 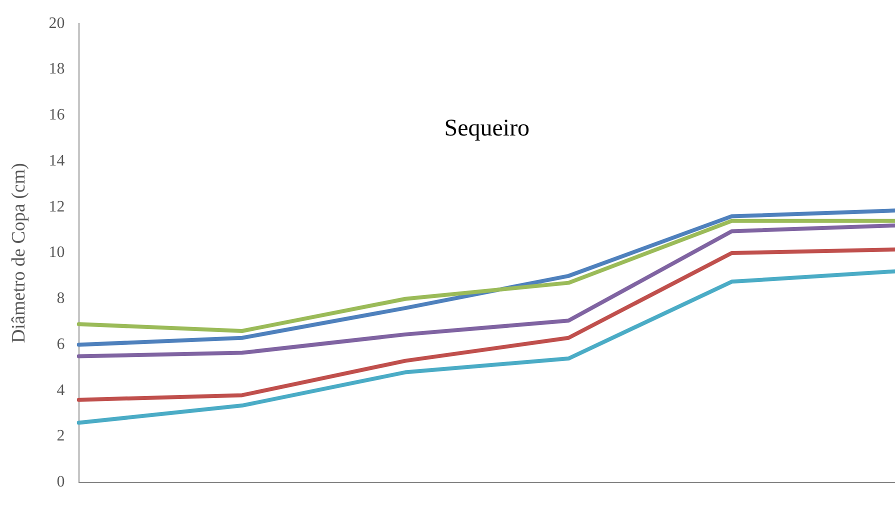 What do you see at coordinates (60, 482) in the screenshot?
I see `y-tick-label: 0` at bounding box center [60, 482].